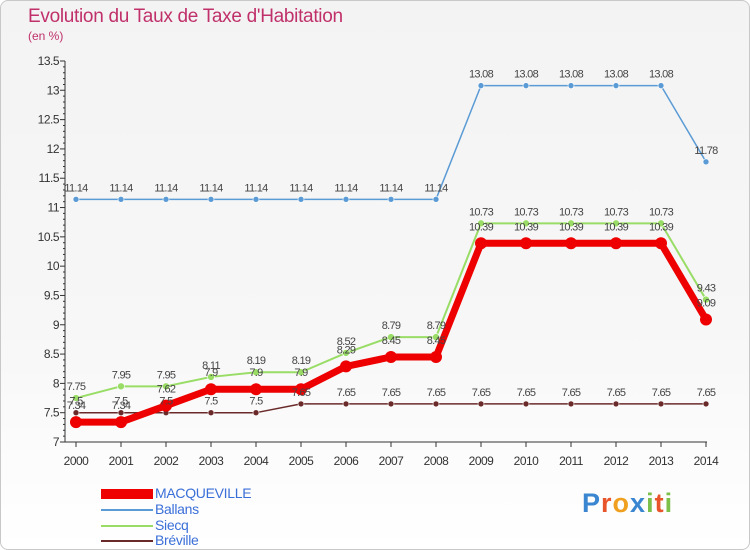  What do you see at coordinates (437, 461) in the screenshot?
I see `x-tick-label: 2008` at bounding box center [437, 461].